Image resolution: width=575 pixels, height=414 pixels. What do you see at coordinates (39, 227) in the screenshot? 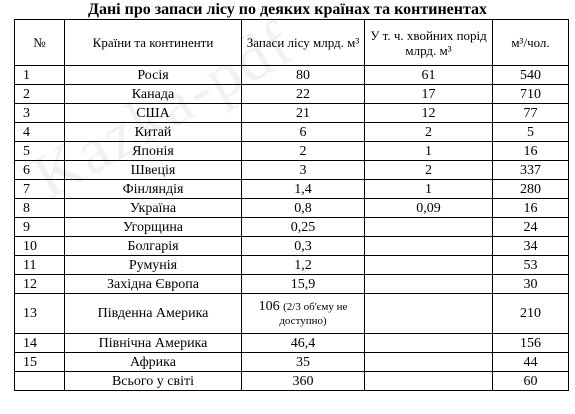
I see `cell-num: 9` at bounding box center [39, 227].